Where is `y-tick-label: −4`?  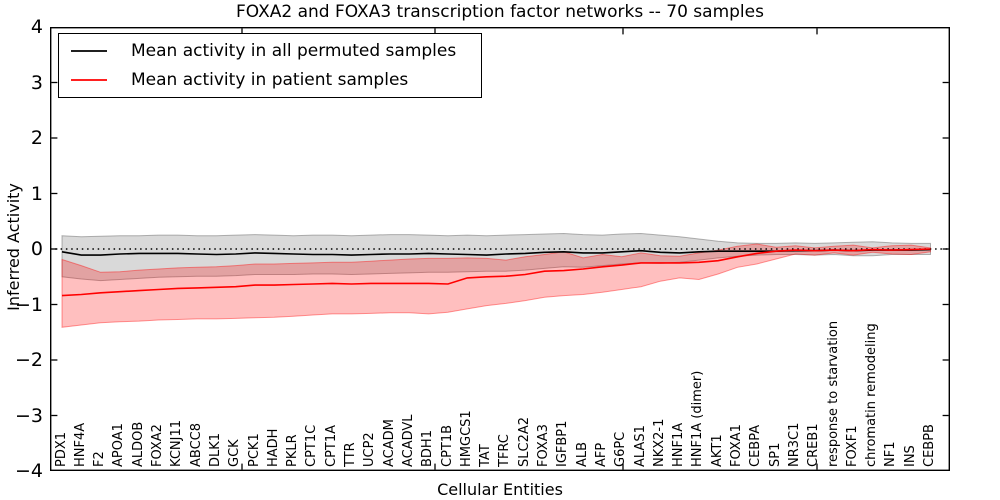
y-tick-label: −4 is located at coordinates (28, 471).